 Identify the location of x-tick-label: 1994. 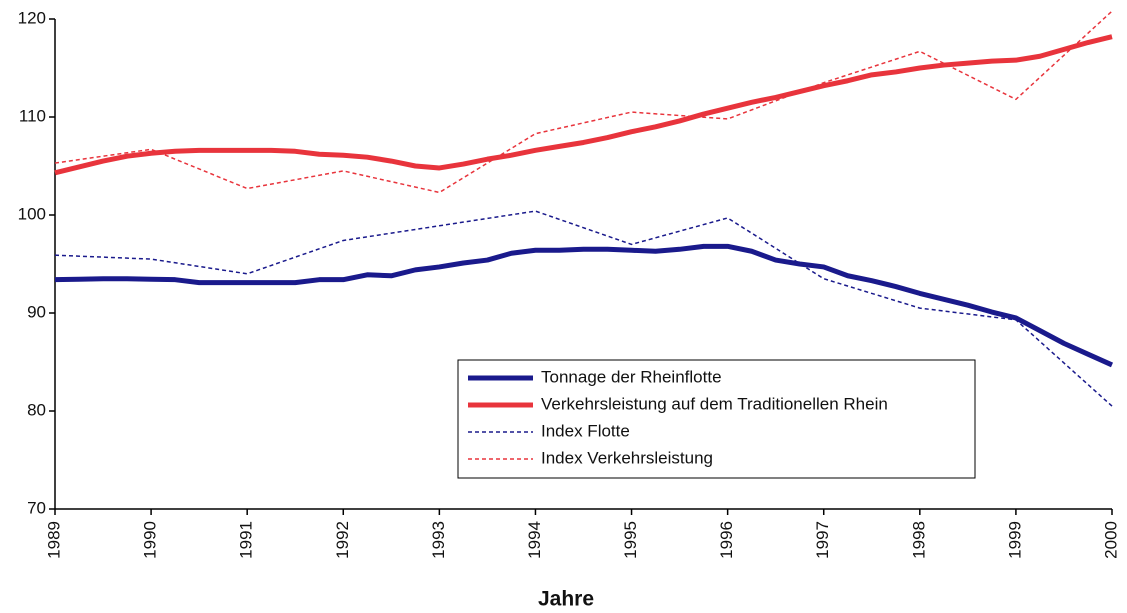
(534, 540).